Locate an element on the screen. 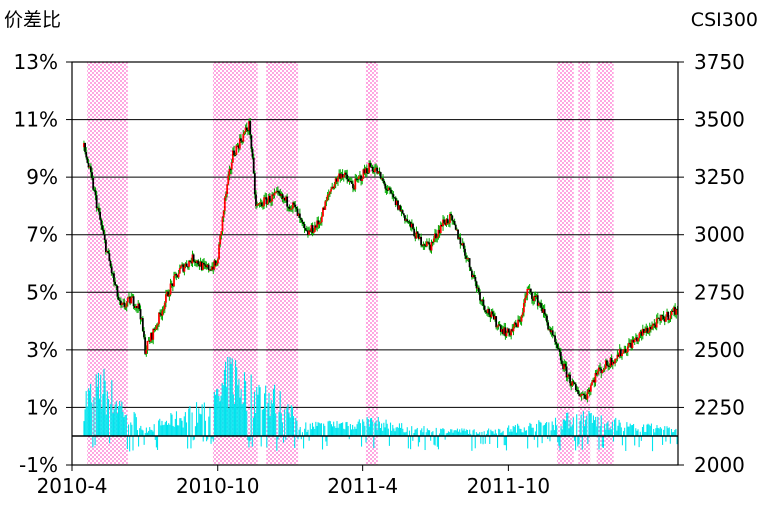  x-tick-label: 2011-4 is located at coordinates (362, 486).